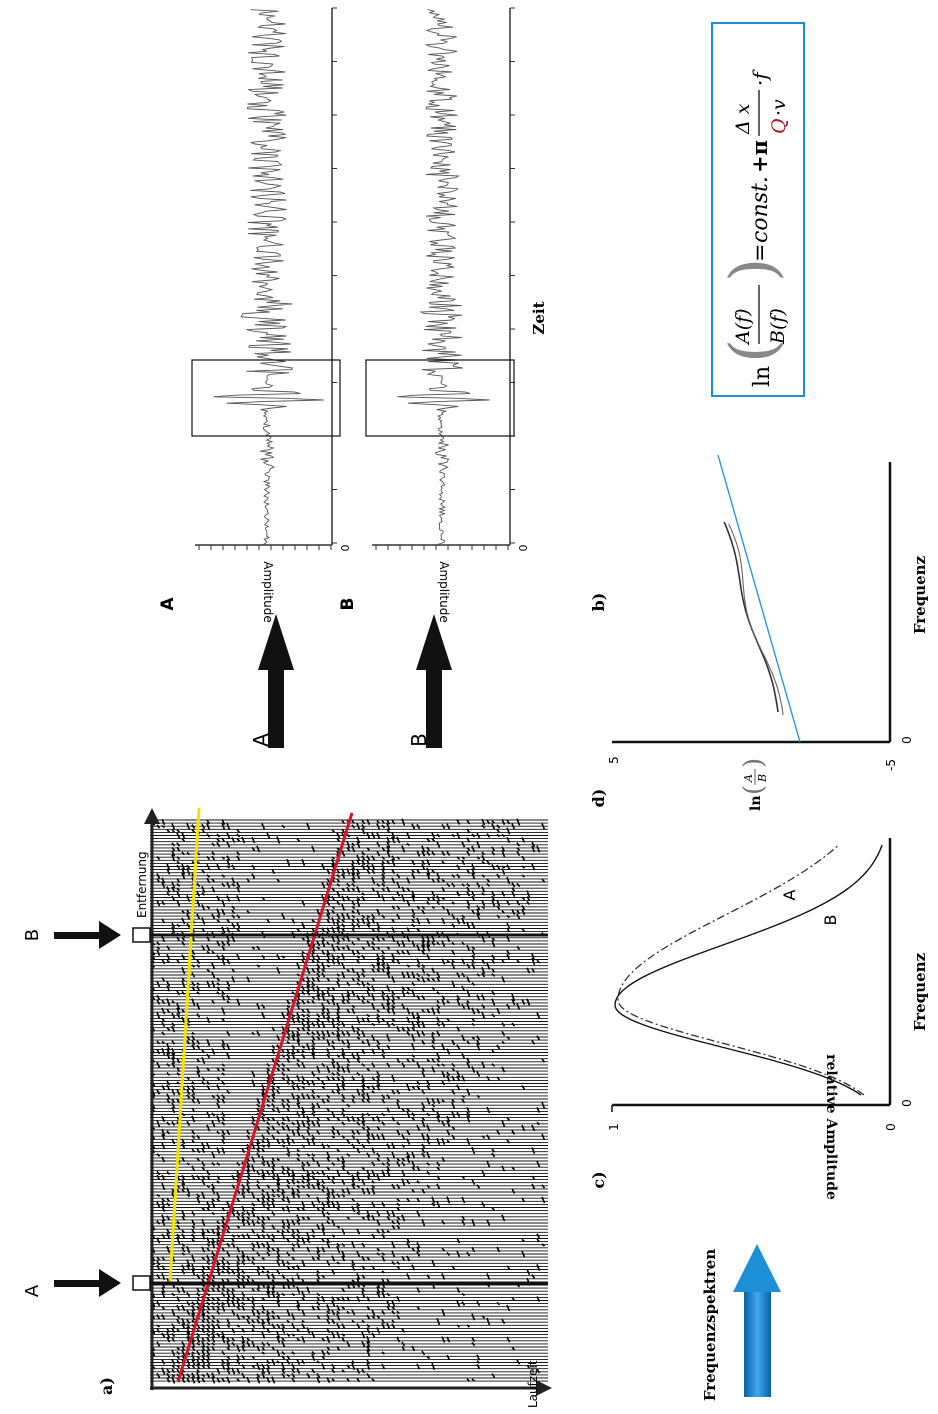 The height and width of the screenshot is (1414, 938). I want to click on formula: ln ( A(f) B(f) ) = const. +π Δ x Q ·v ·f, so click(753, 228).